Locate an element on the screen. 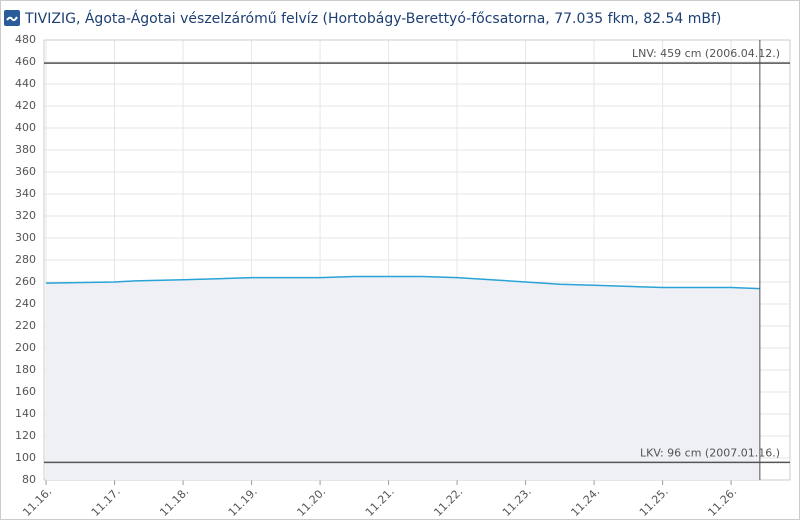 The image size is (800, 520). y-tick-label: 200 is located at coordinates (25, 347).